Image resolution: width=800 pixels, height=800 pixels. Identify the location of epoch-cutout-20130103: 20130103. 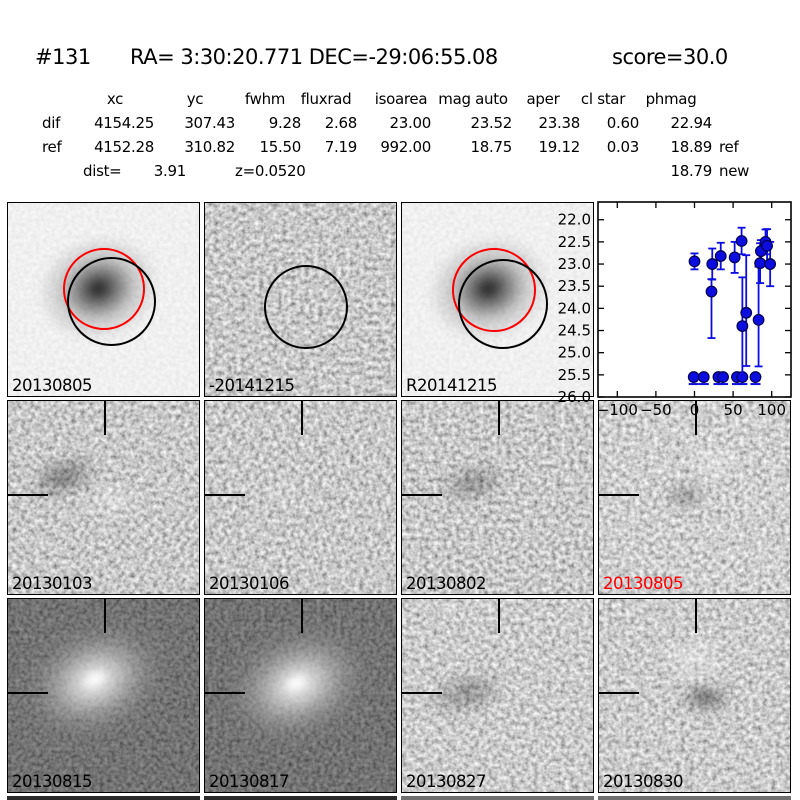
(103, 497).